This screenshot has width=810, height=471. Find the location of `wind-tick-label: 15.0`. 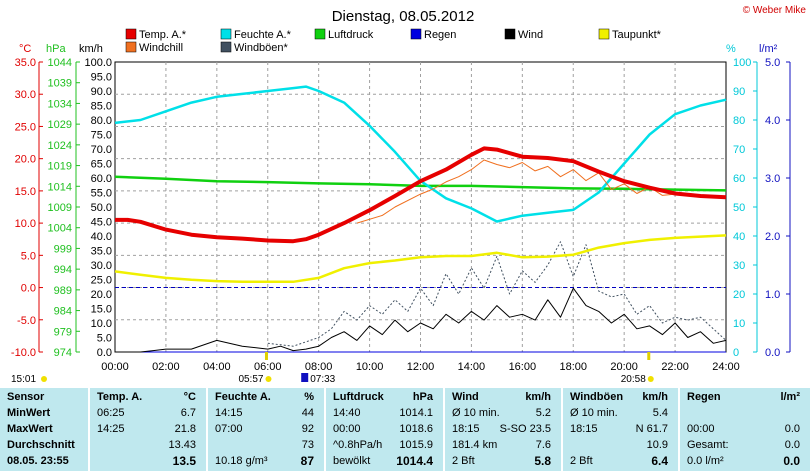

wind-tick-label: 15.0 is located at coordinates (101, 310).